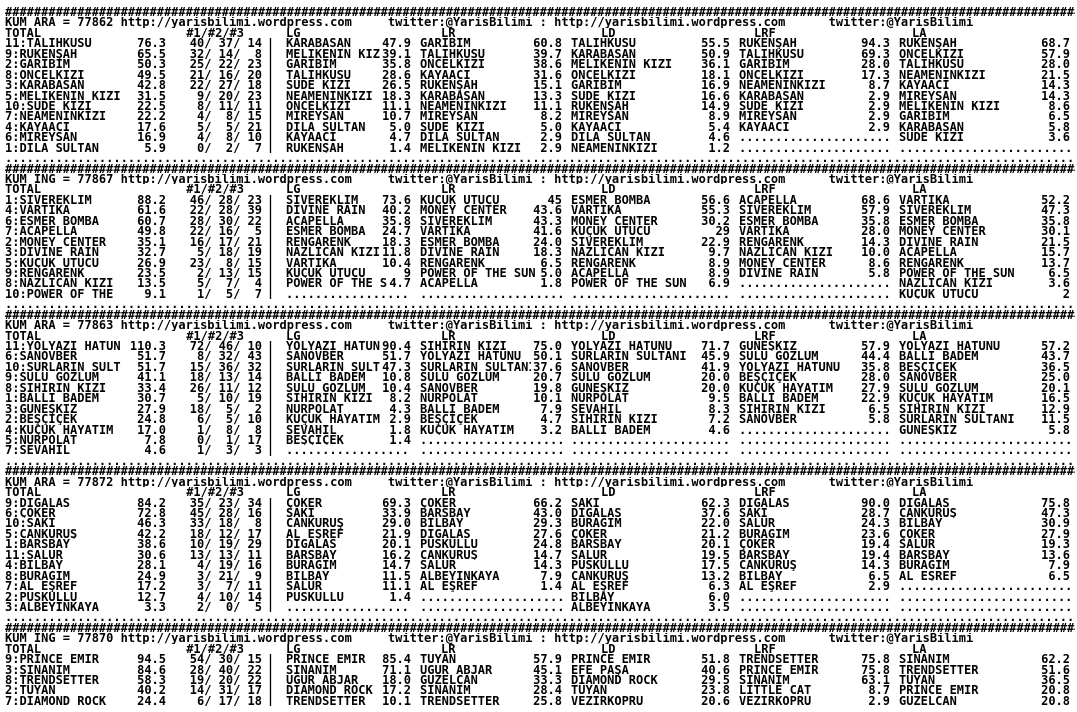 The height and width of the screenshot is (712, 1077). I want to click on stat-horse-name: SEVAHİL, so click(311, 429).